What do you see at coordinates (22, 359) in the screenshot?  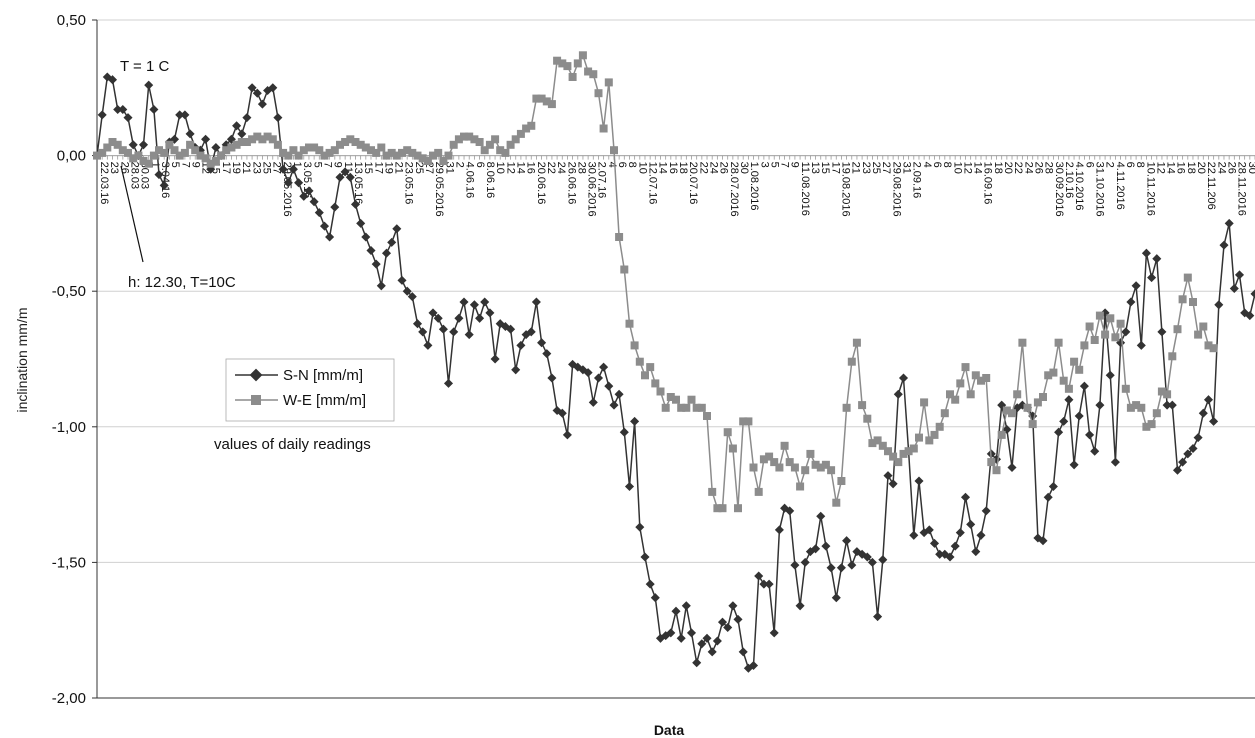 I see `y-axis-title: inclination mm/m` at bounding box center [22, 359].